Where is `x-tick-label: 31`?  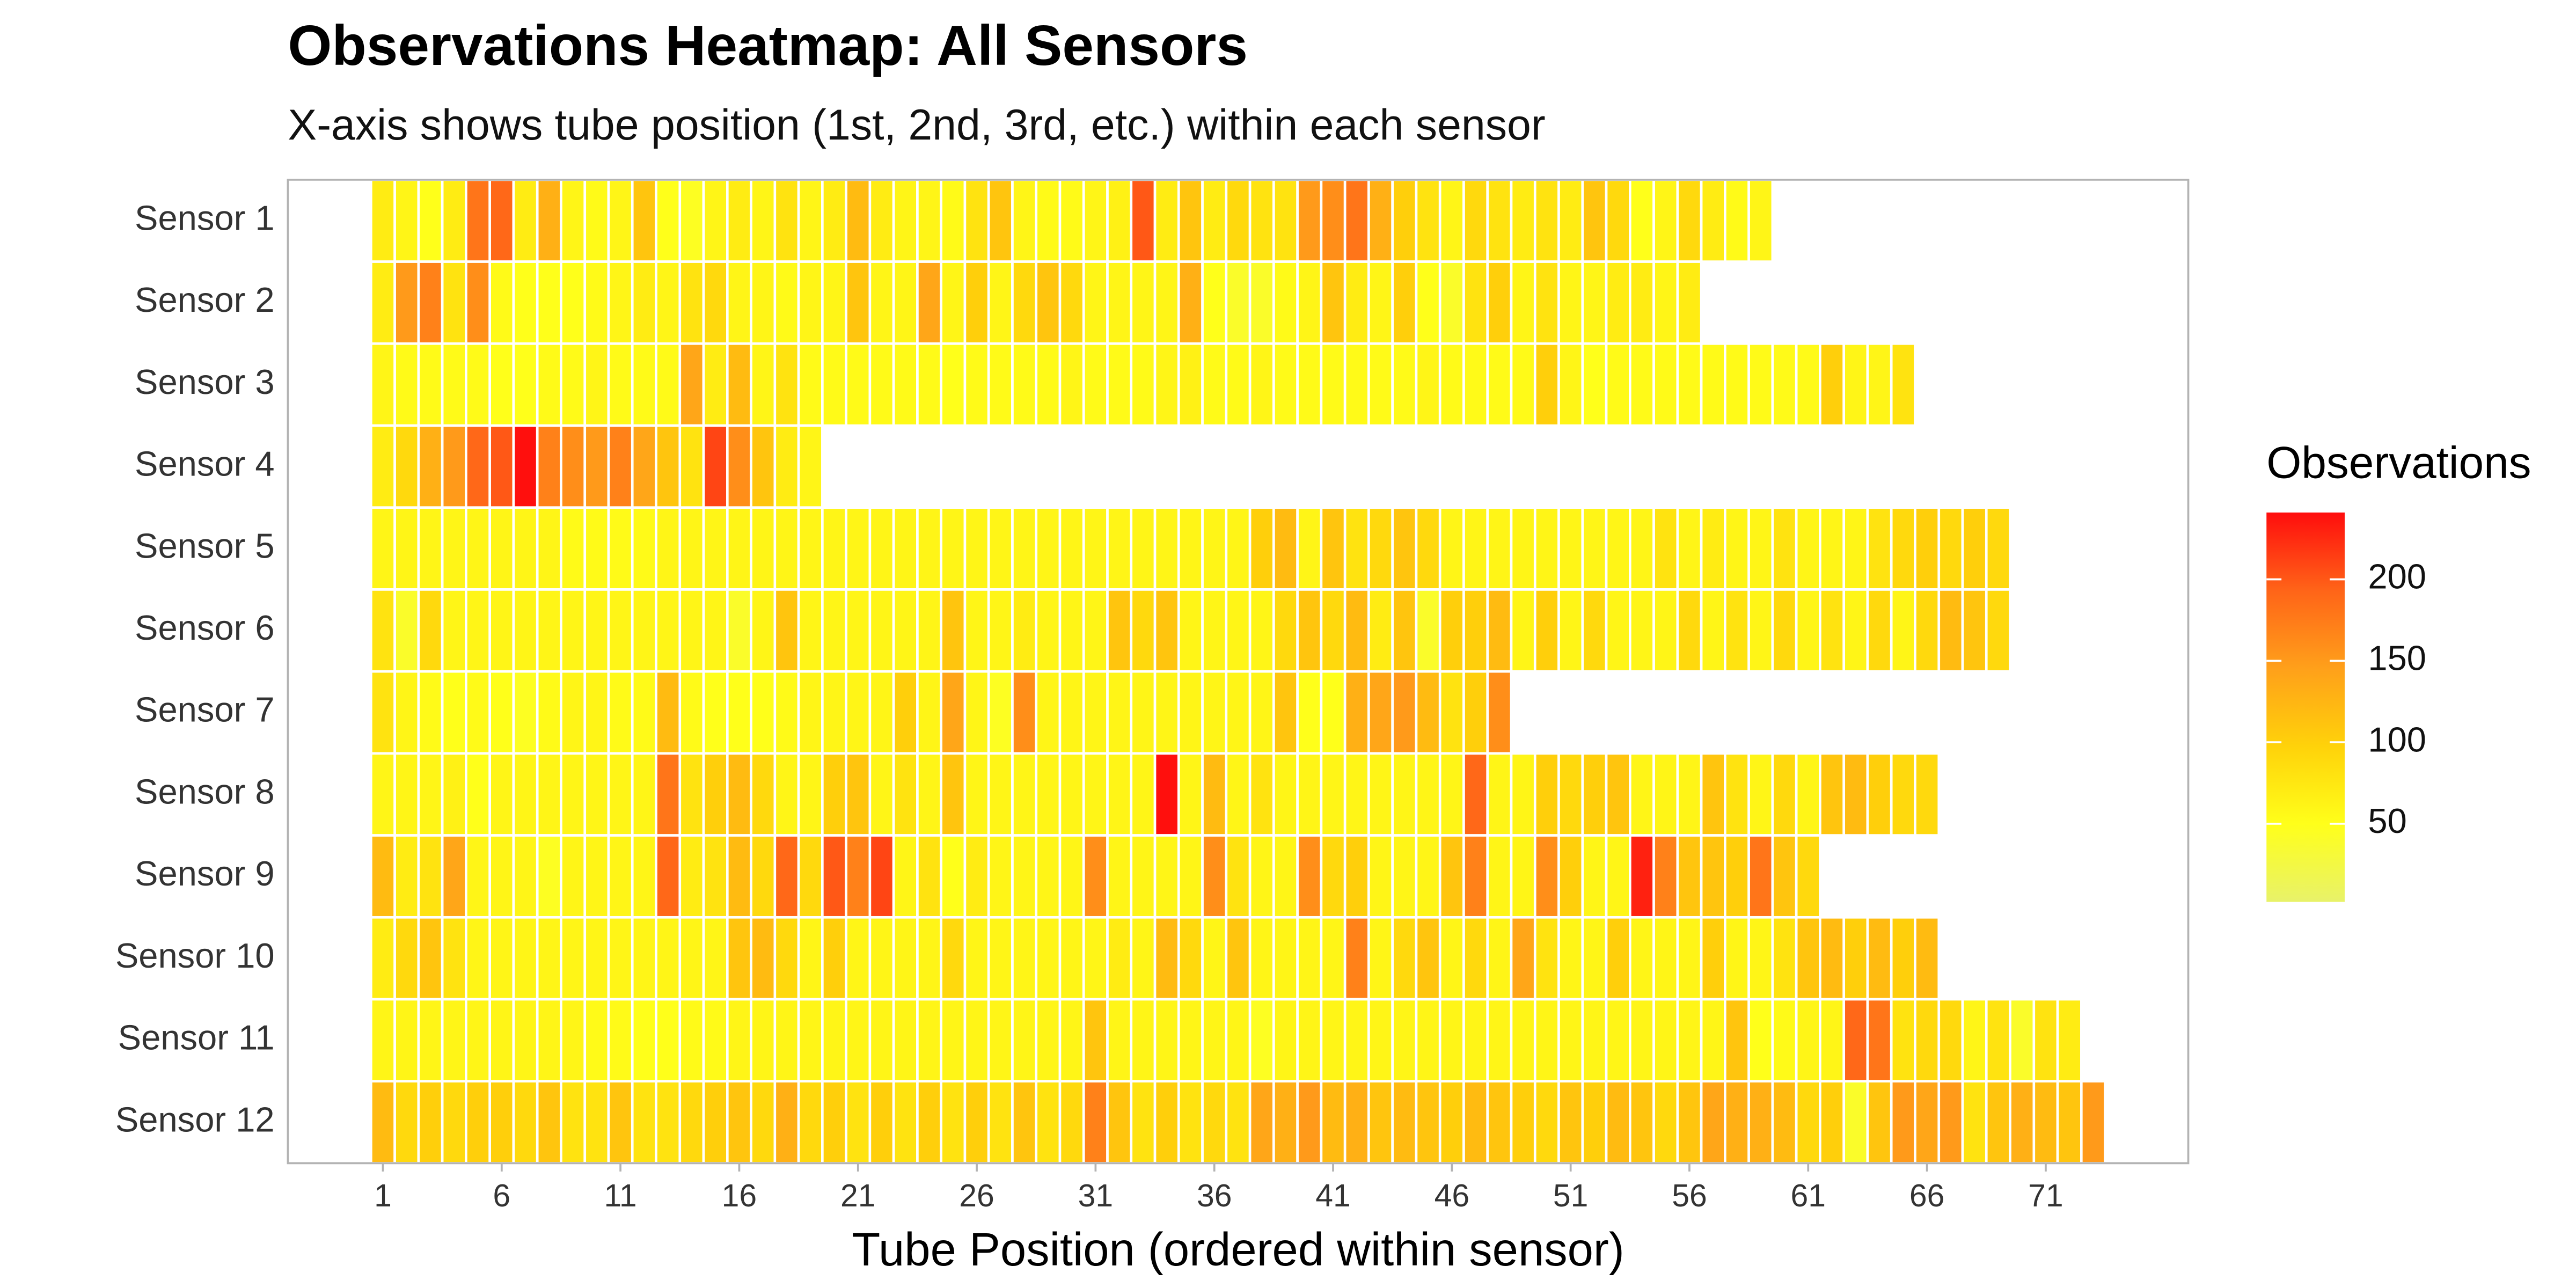
x-tick-label: 31 is located at coordinates (1096, 1196).